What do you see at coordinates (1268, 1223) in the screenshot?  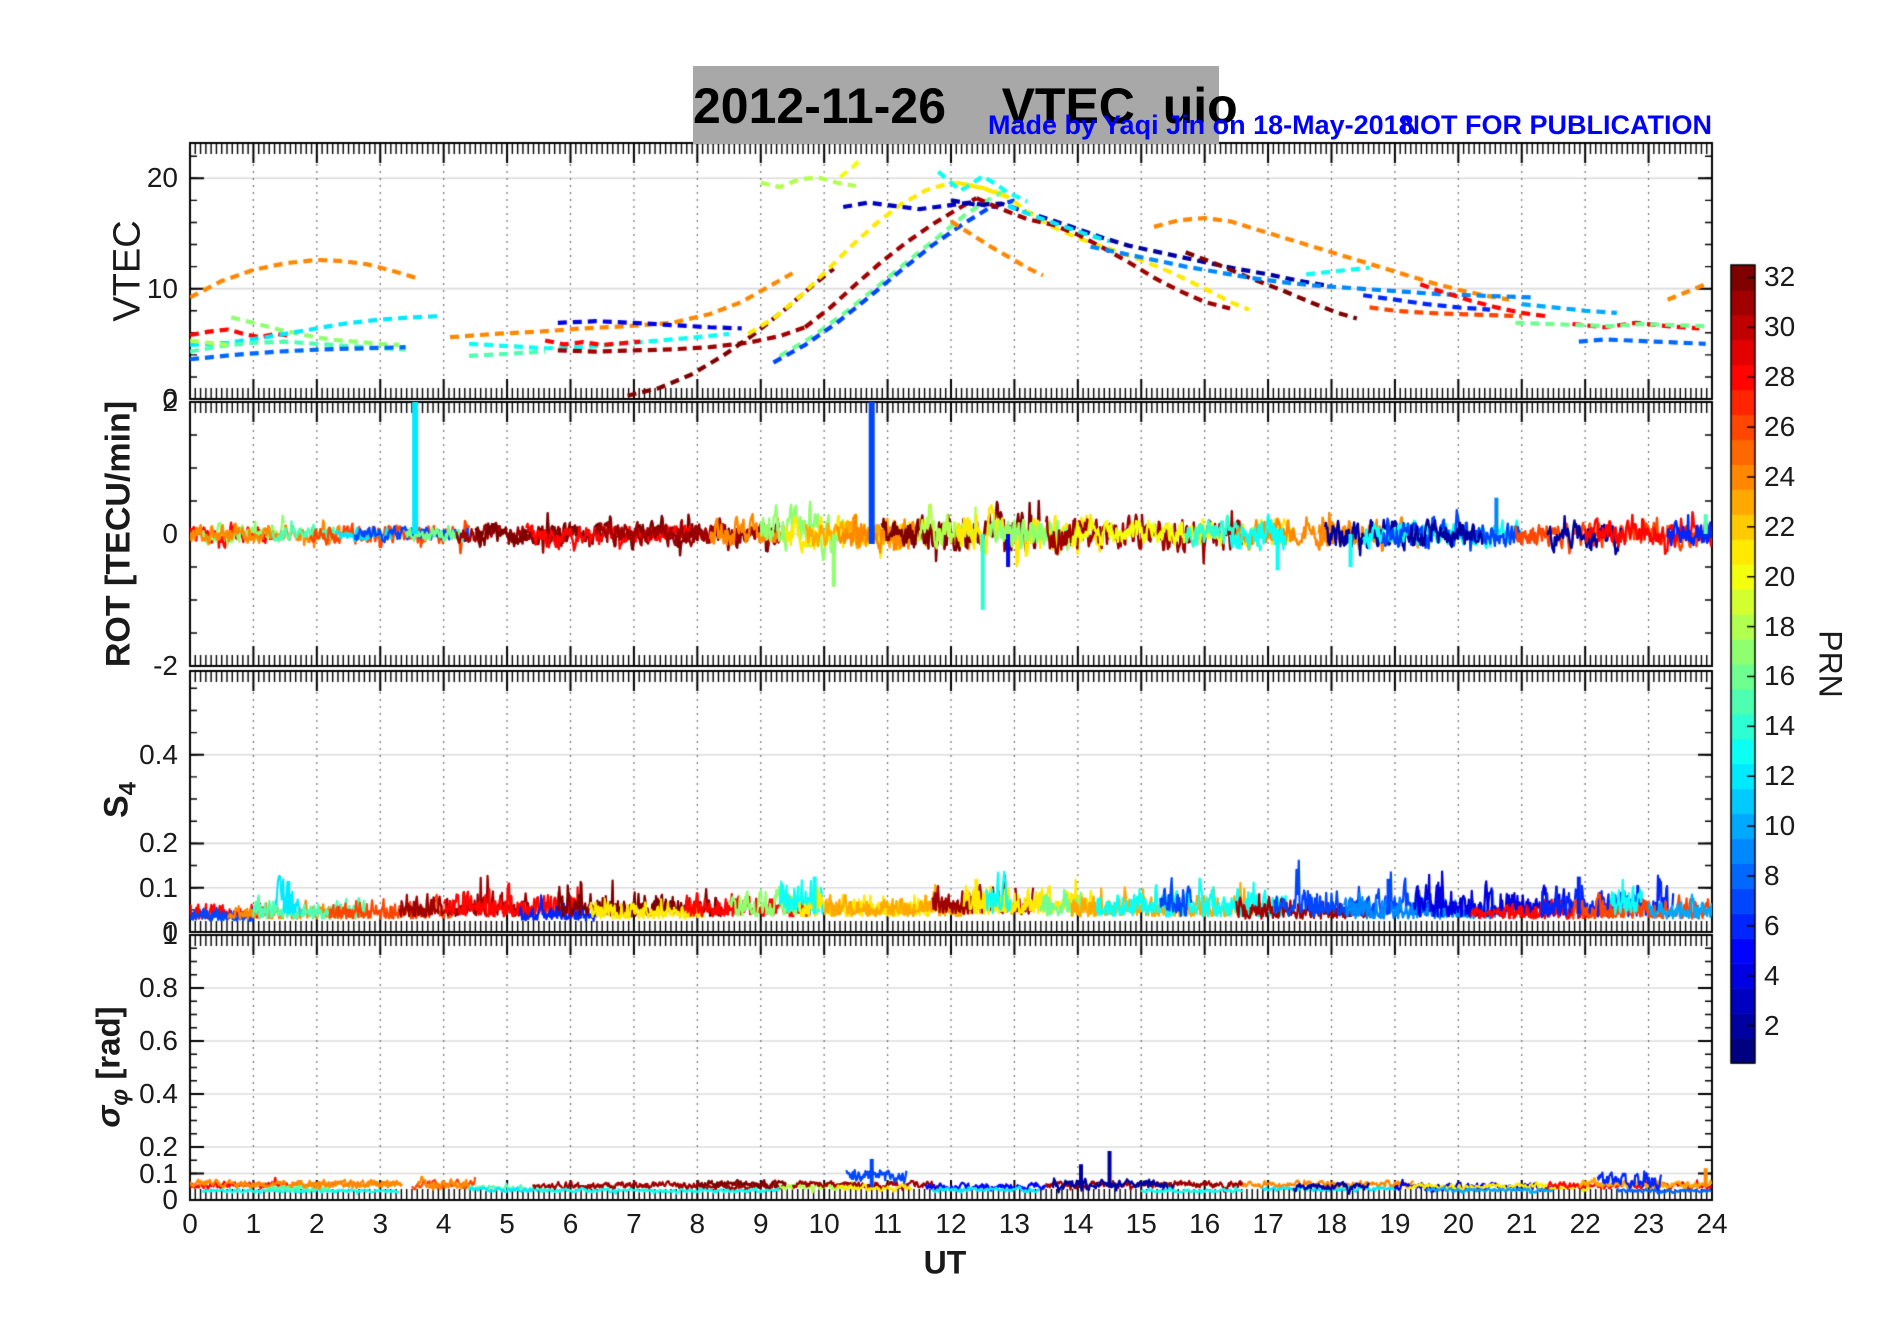 I see `x-tick-label: 17` at bounding box center [1268, 1223].